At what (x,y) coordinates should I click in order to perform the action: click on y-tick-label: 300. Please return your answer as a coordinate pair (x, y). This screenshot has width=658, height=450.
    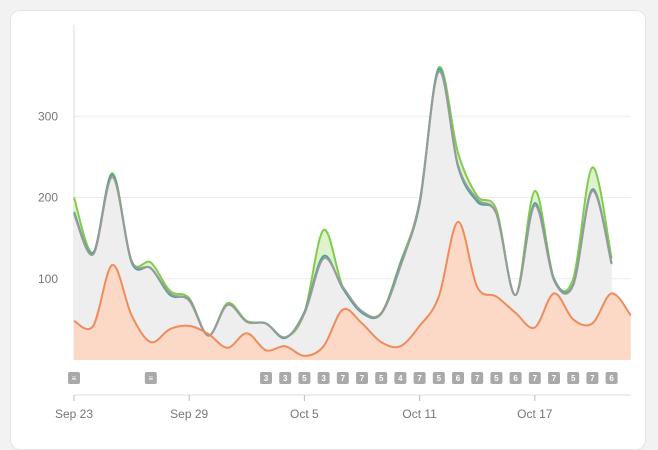
    Looking at the image, I should click on (48, 116).